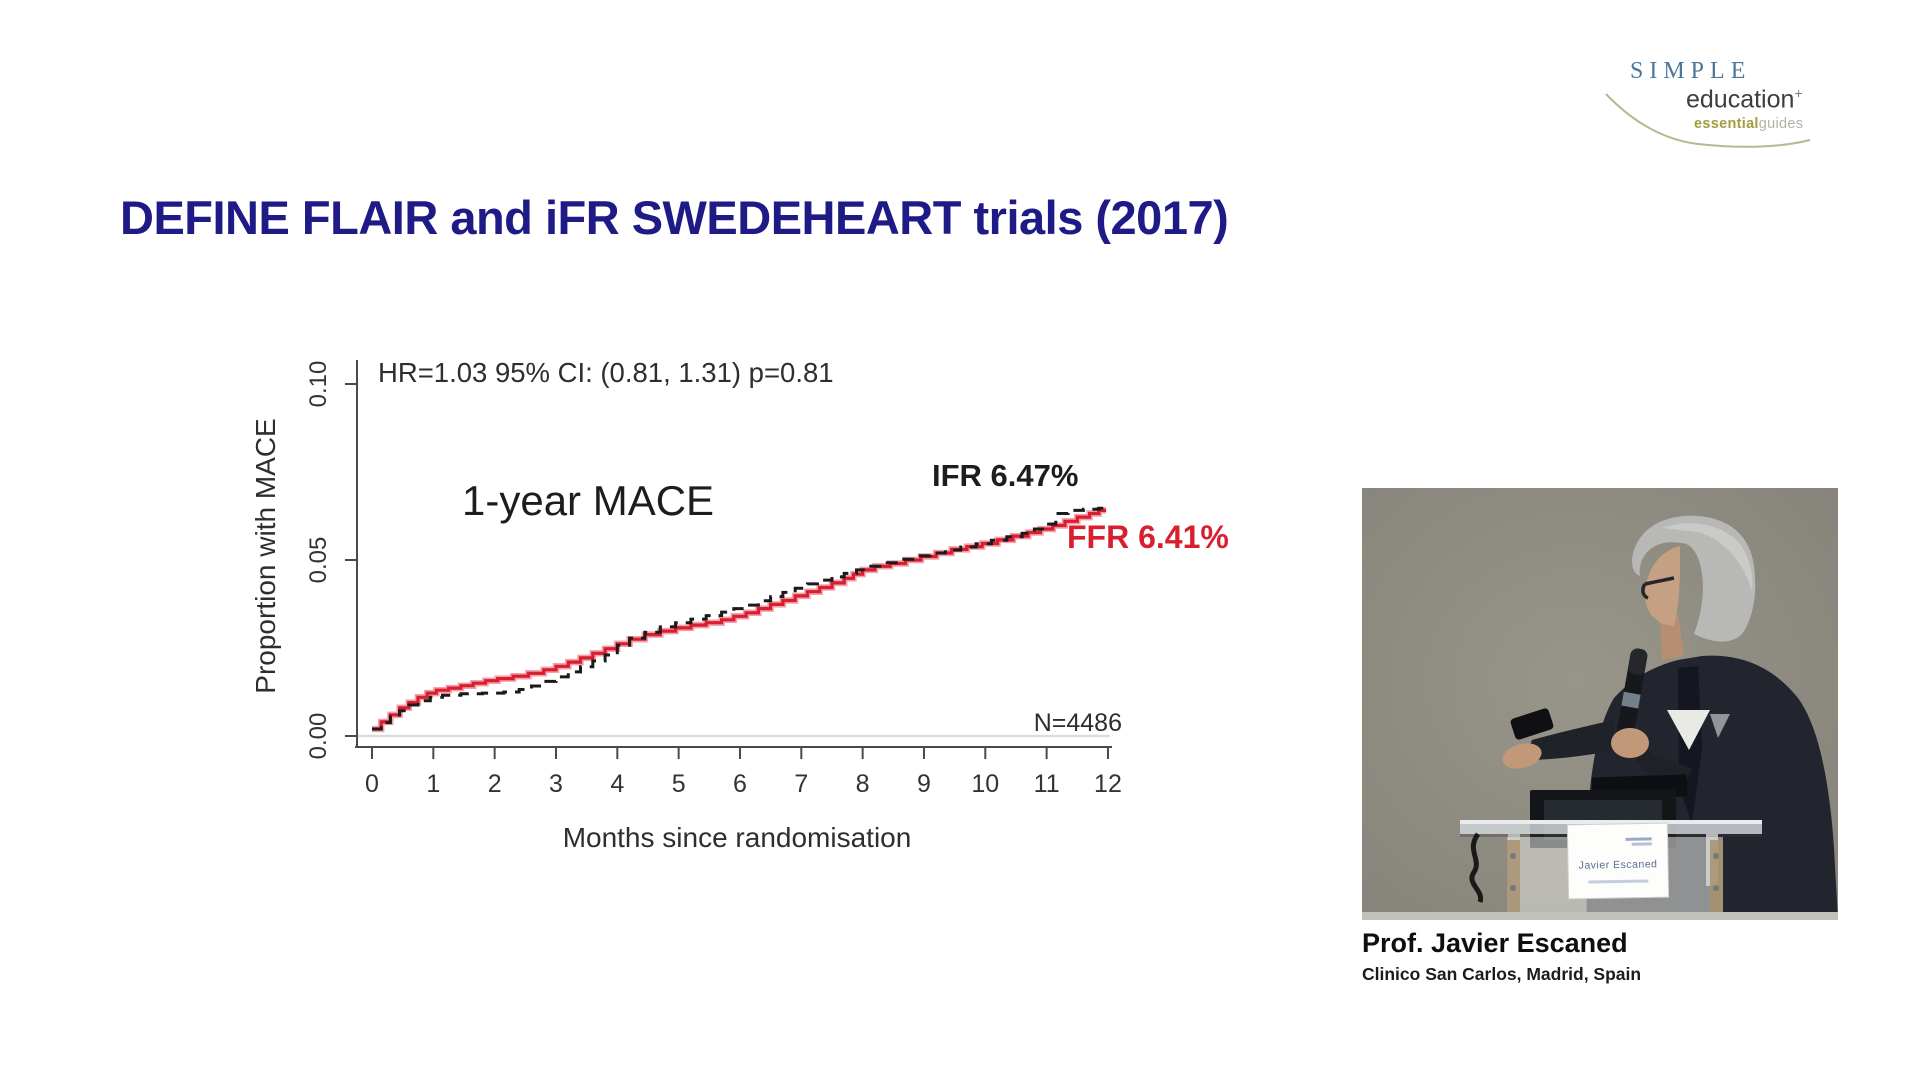 The width and height of the screenshot is (1920, 1080). What do you see at coordinates (1005, 475) in the screenshot?
I see `ifr-curve-label: IFR 6.47%` at bounding box center [1005, 475].